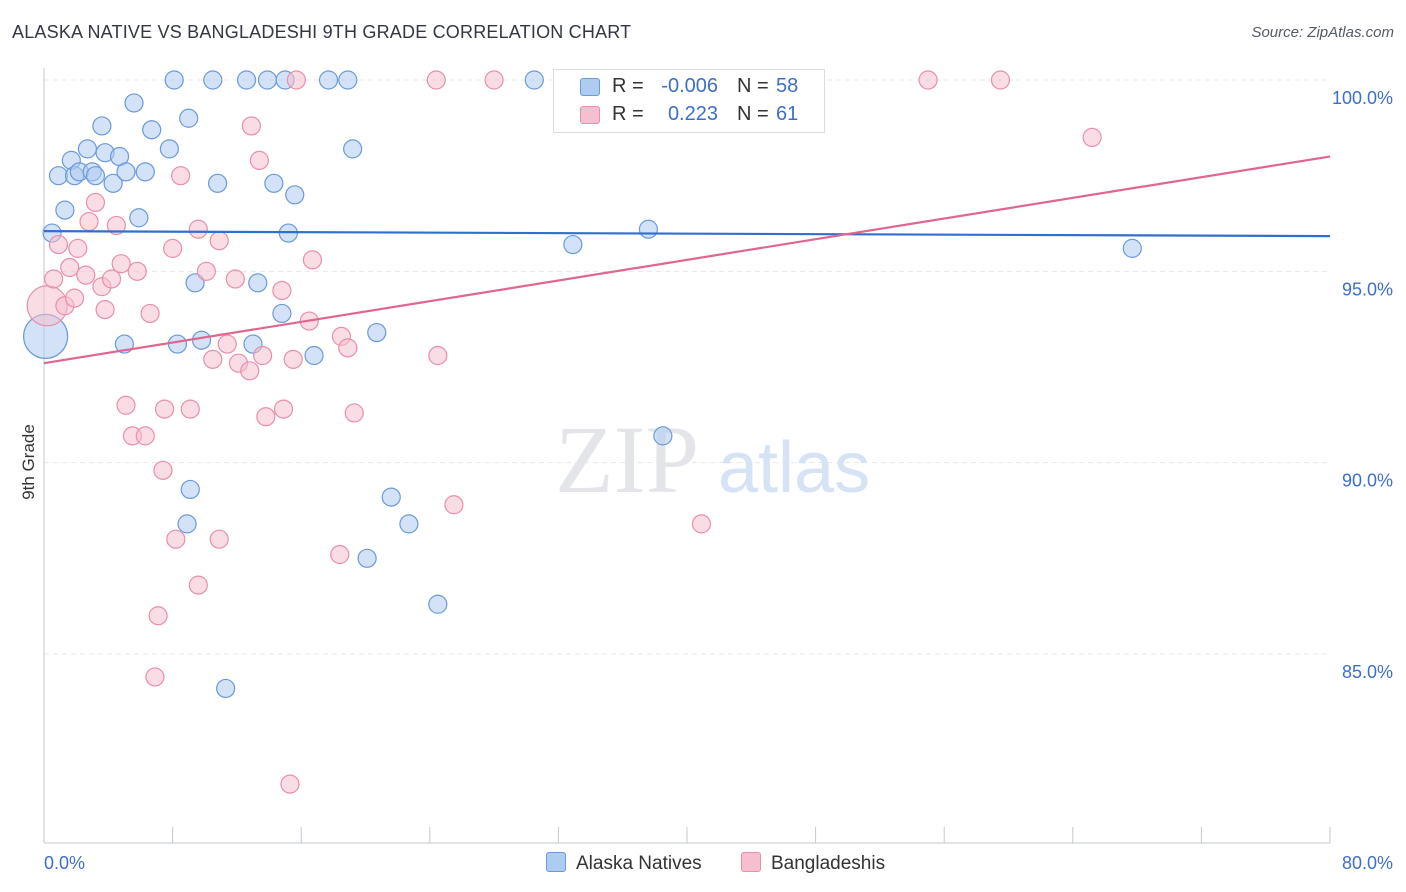 The image size is (1406, 892). Describe the element at coordinates (1362, 98) in the screenshot. I see `y-tick-label: 100.0%` at that location.